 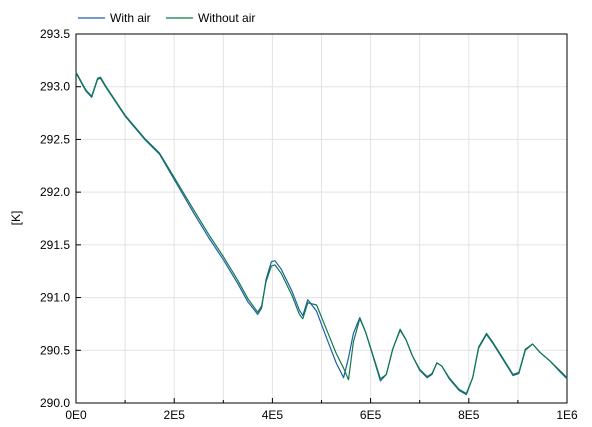 I want to click on x-tick-label: 4E5, so click(x=273, y=415).